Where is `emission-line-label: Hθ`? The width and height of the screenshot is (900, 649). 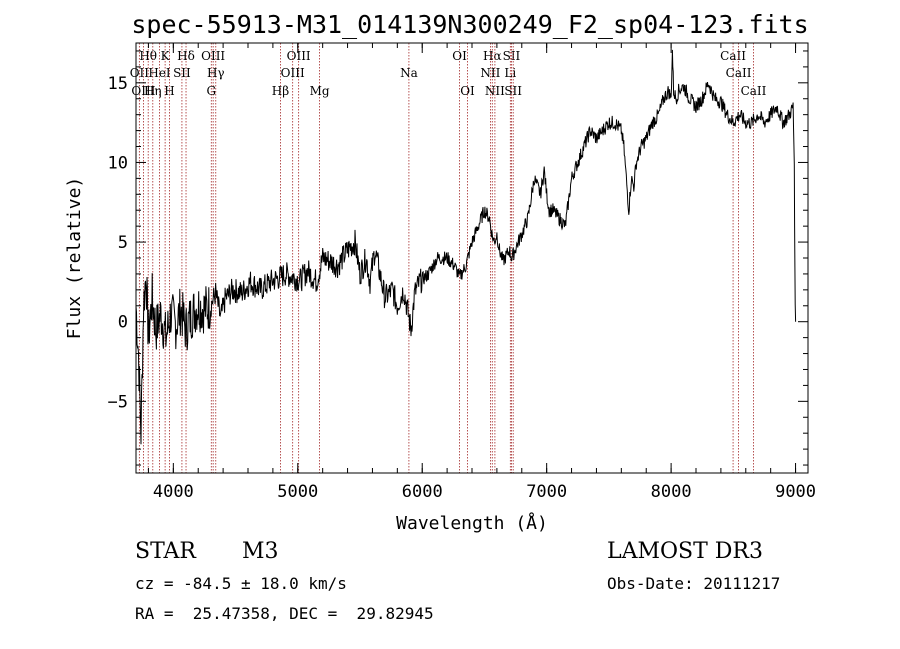
emission-line-label: Hθ is located at coordinates (148, 56).